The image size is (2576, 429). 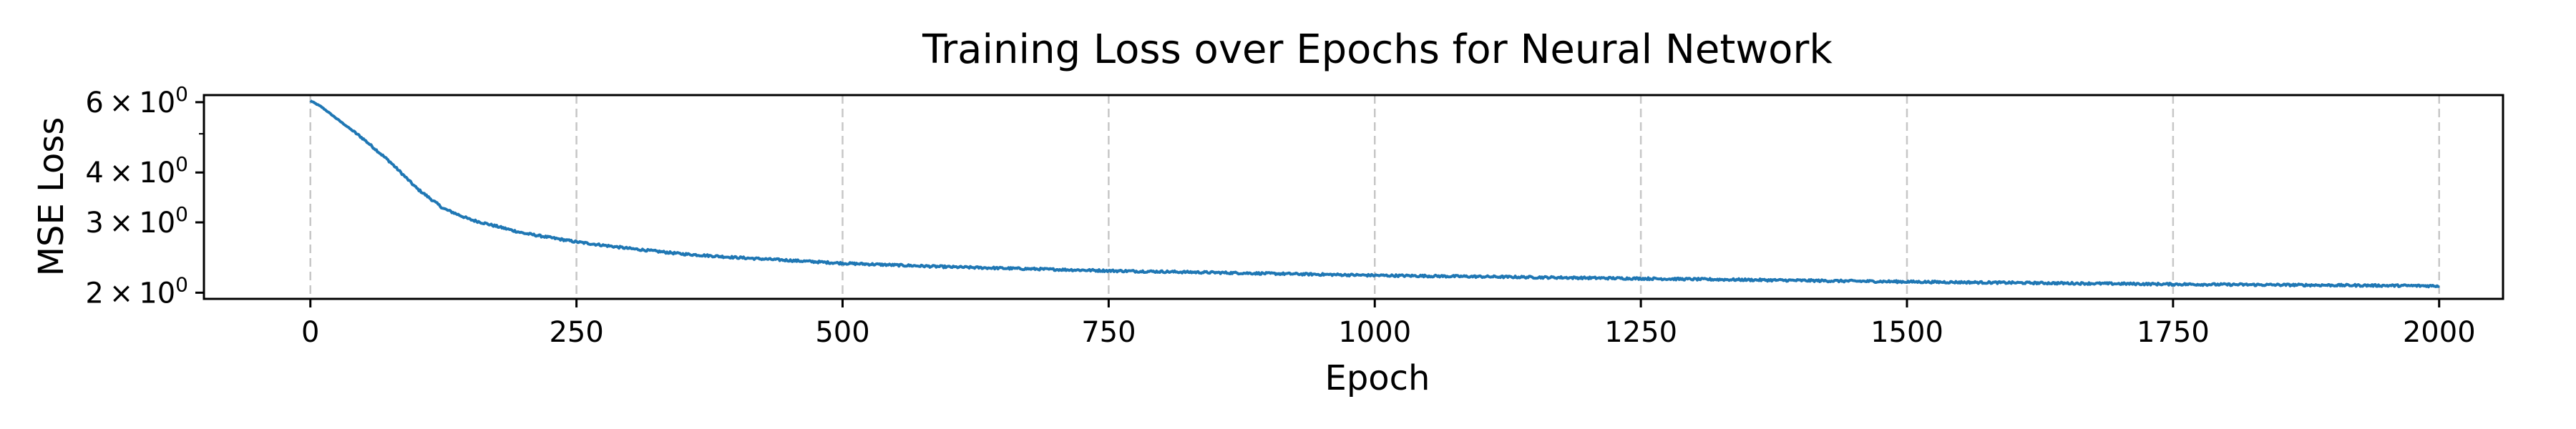 I want to click on x-axis: 0 250 500 750 1000 1250 1500 1750 2000, so click(x=1388, y=324).